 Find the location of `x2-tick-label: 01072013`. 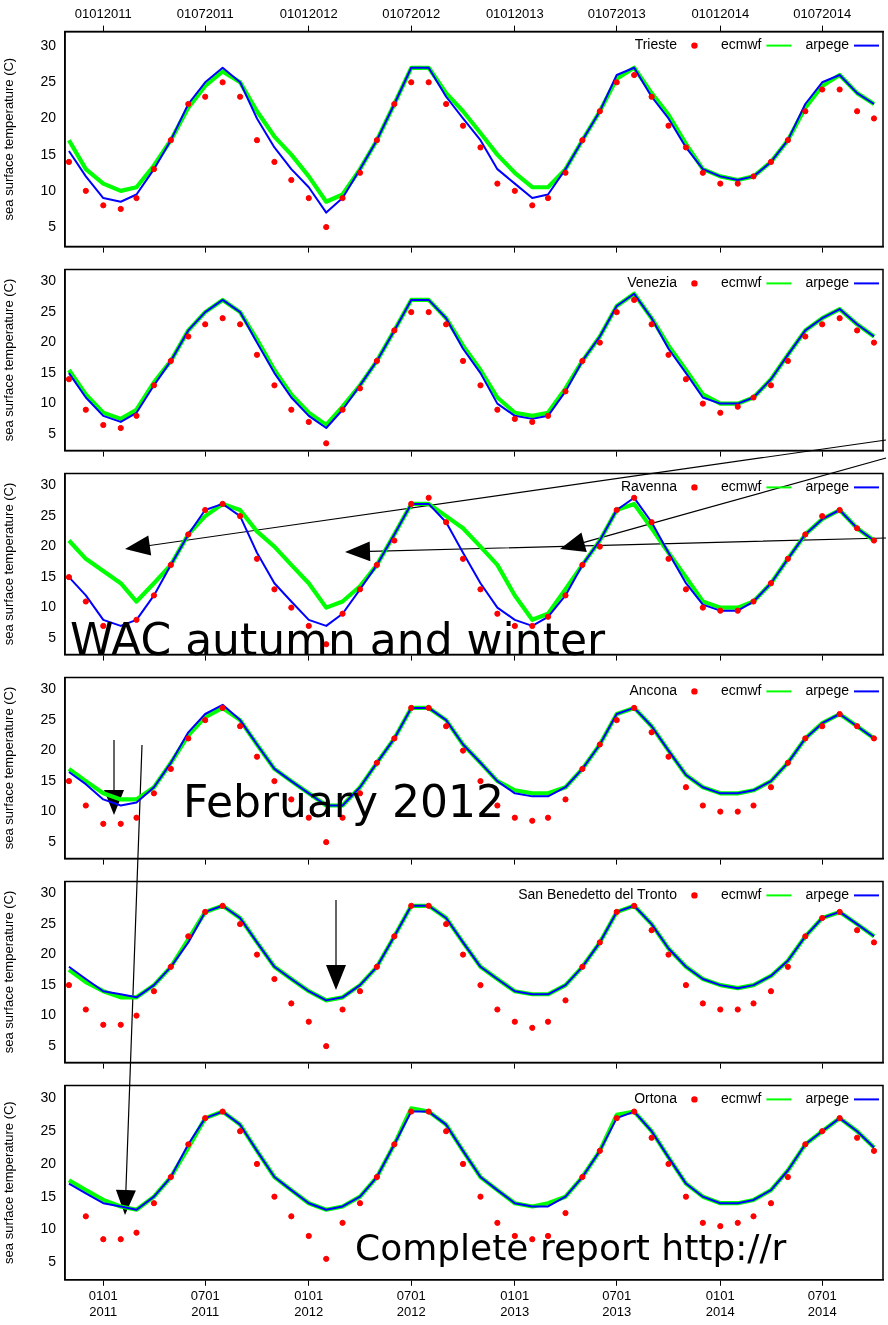

x2-tick-label: 01072013 is located at coordinates (616, 14).